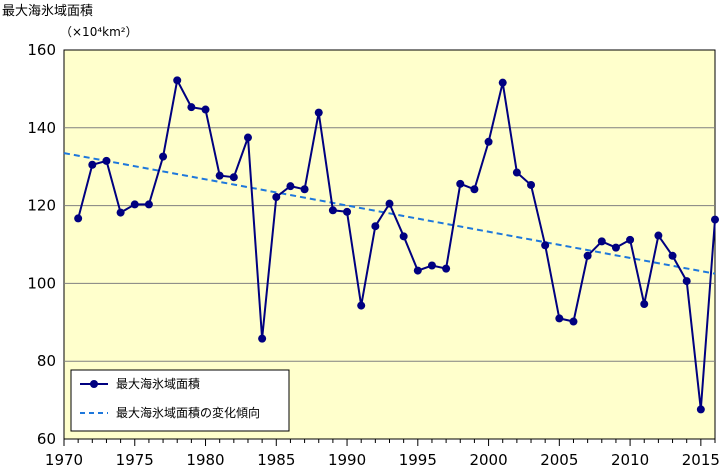 The width and height of the screenshot is (725, 475). What do you see at coordinates (64, 460) in the screenshot?
I see `x-tick-label: 1970` at bounding box center [64, 460].